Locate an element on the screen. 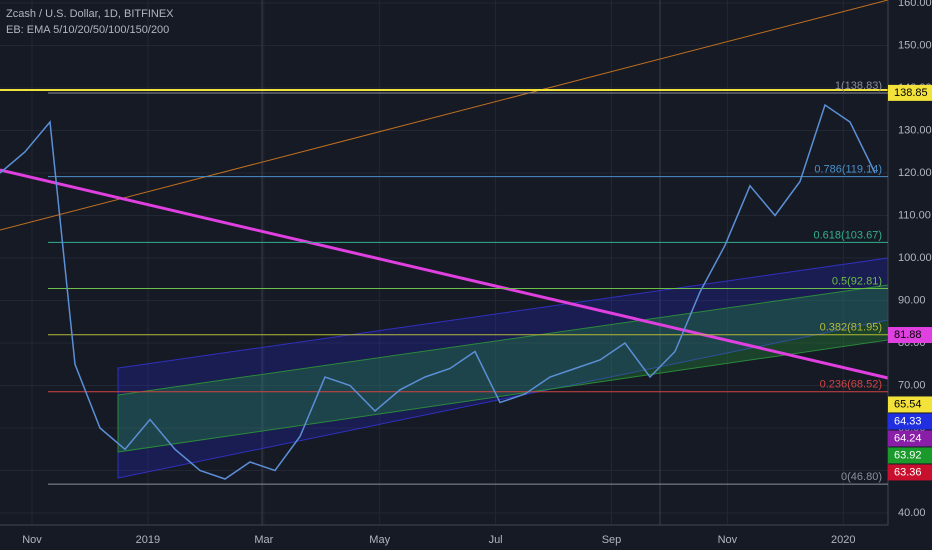  x-tick-label: Jul is located at coordinates (496, 540).